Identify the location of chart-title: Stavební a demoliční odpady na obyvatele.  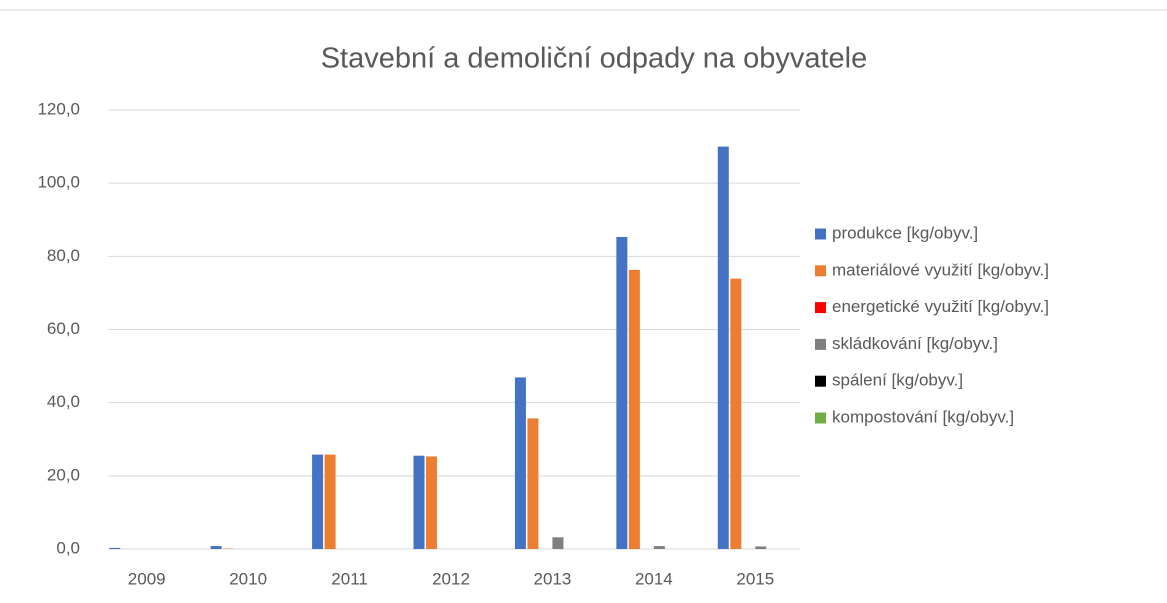
(594, 59).